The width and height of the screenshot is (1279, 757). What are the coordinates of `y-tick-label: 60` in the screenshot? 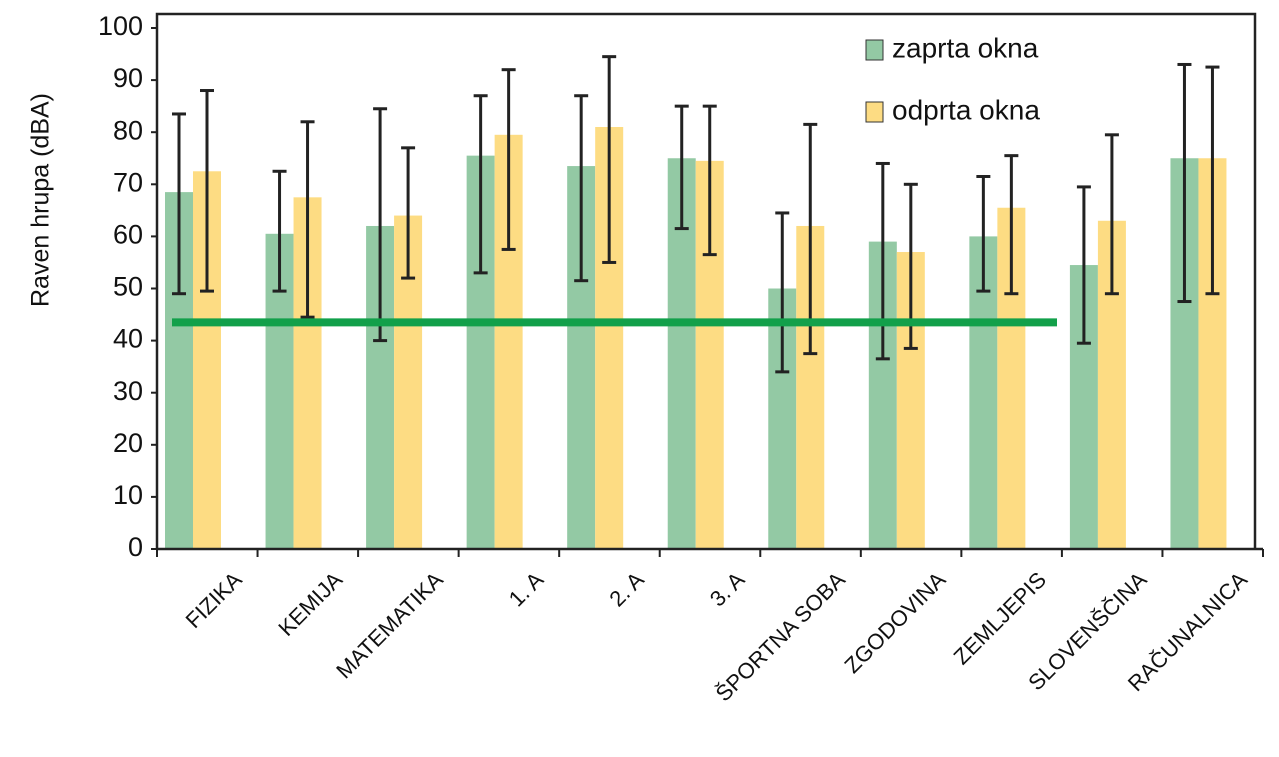 It's located at (128, 235).